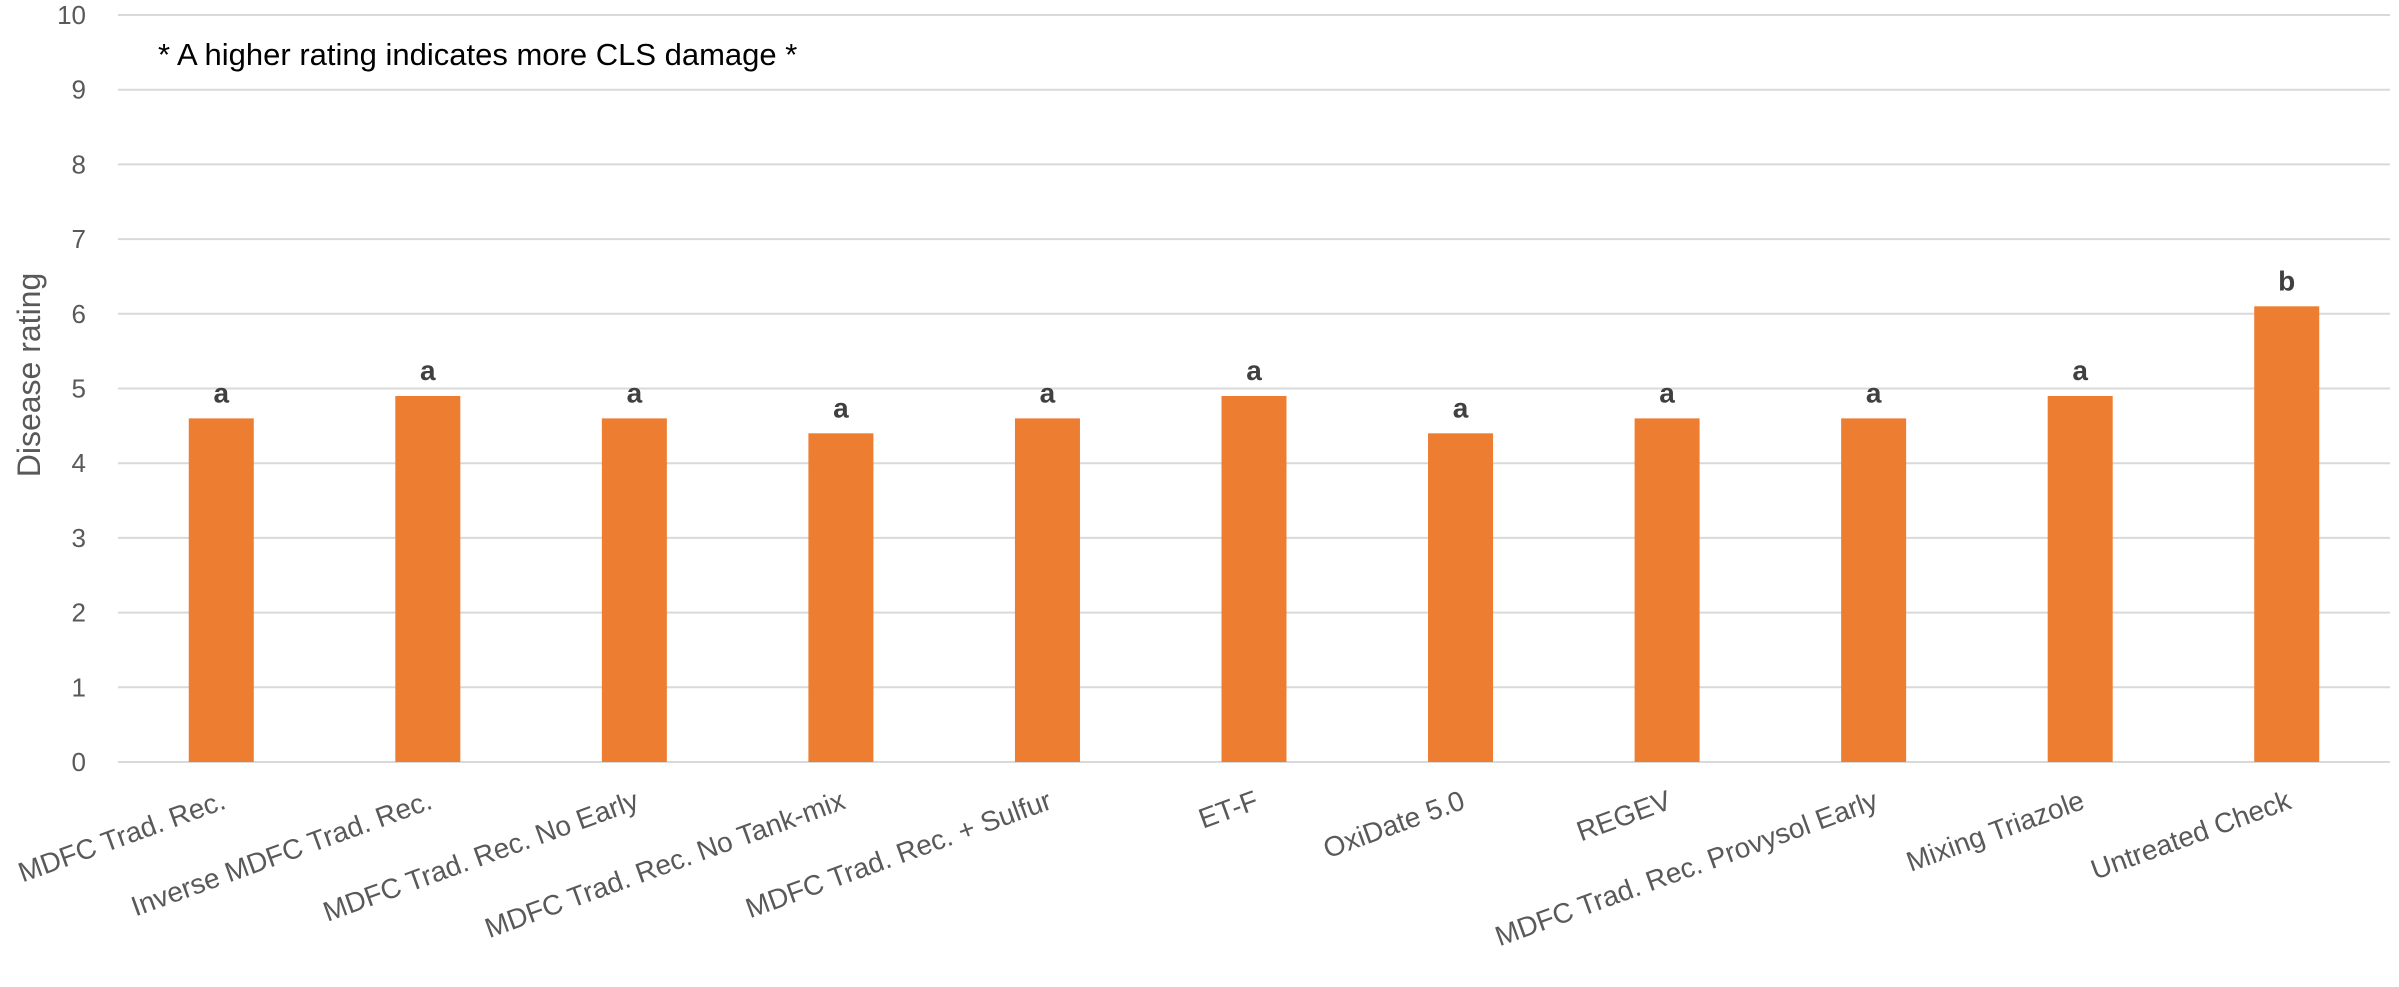 The width and height of the screenshot is (2399, 987). I want to click on y-tick-label: 9, so click(79, 90).